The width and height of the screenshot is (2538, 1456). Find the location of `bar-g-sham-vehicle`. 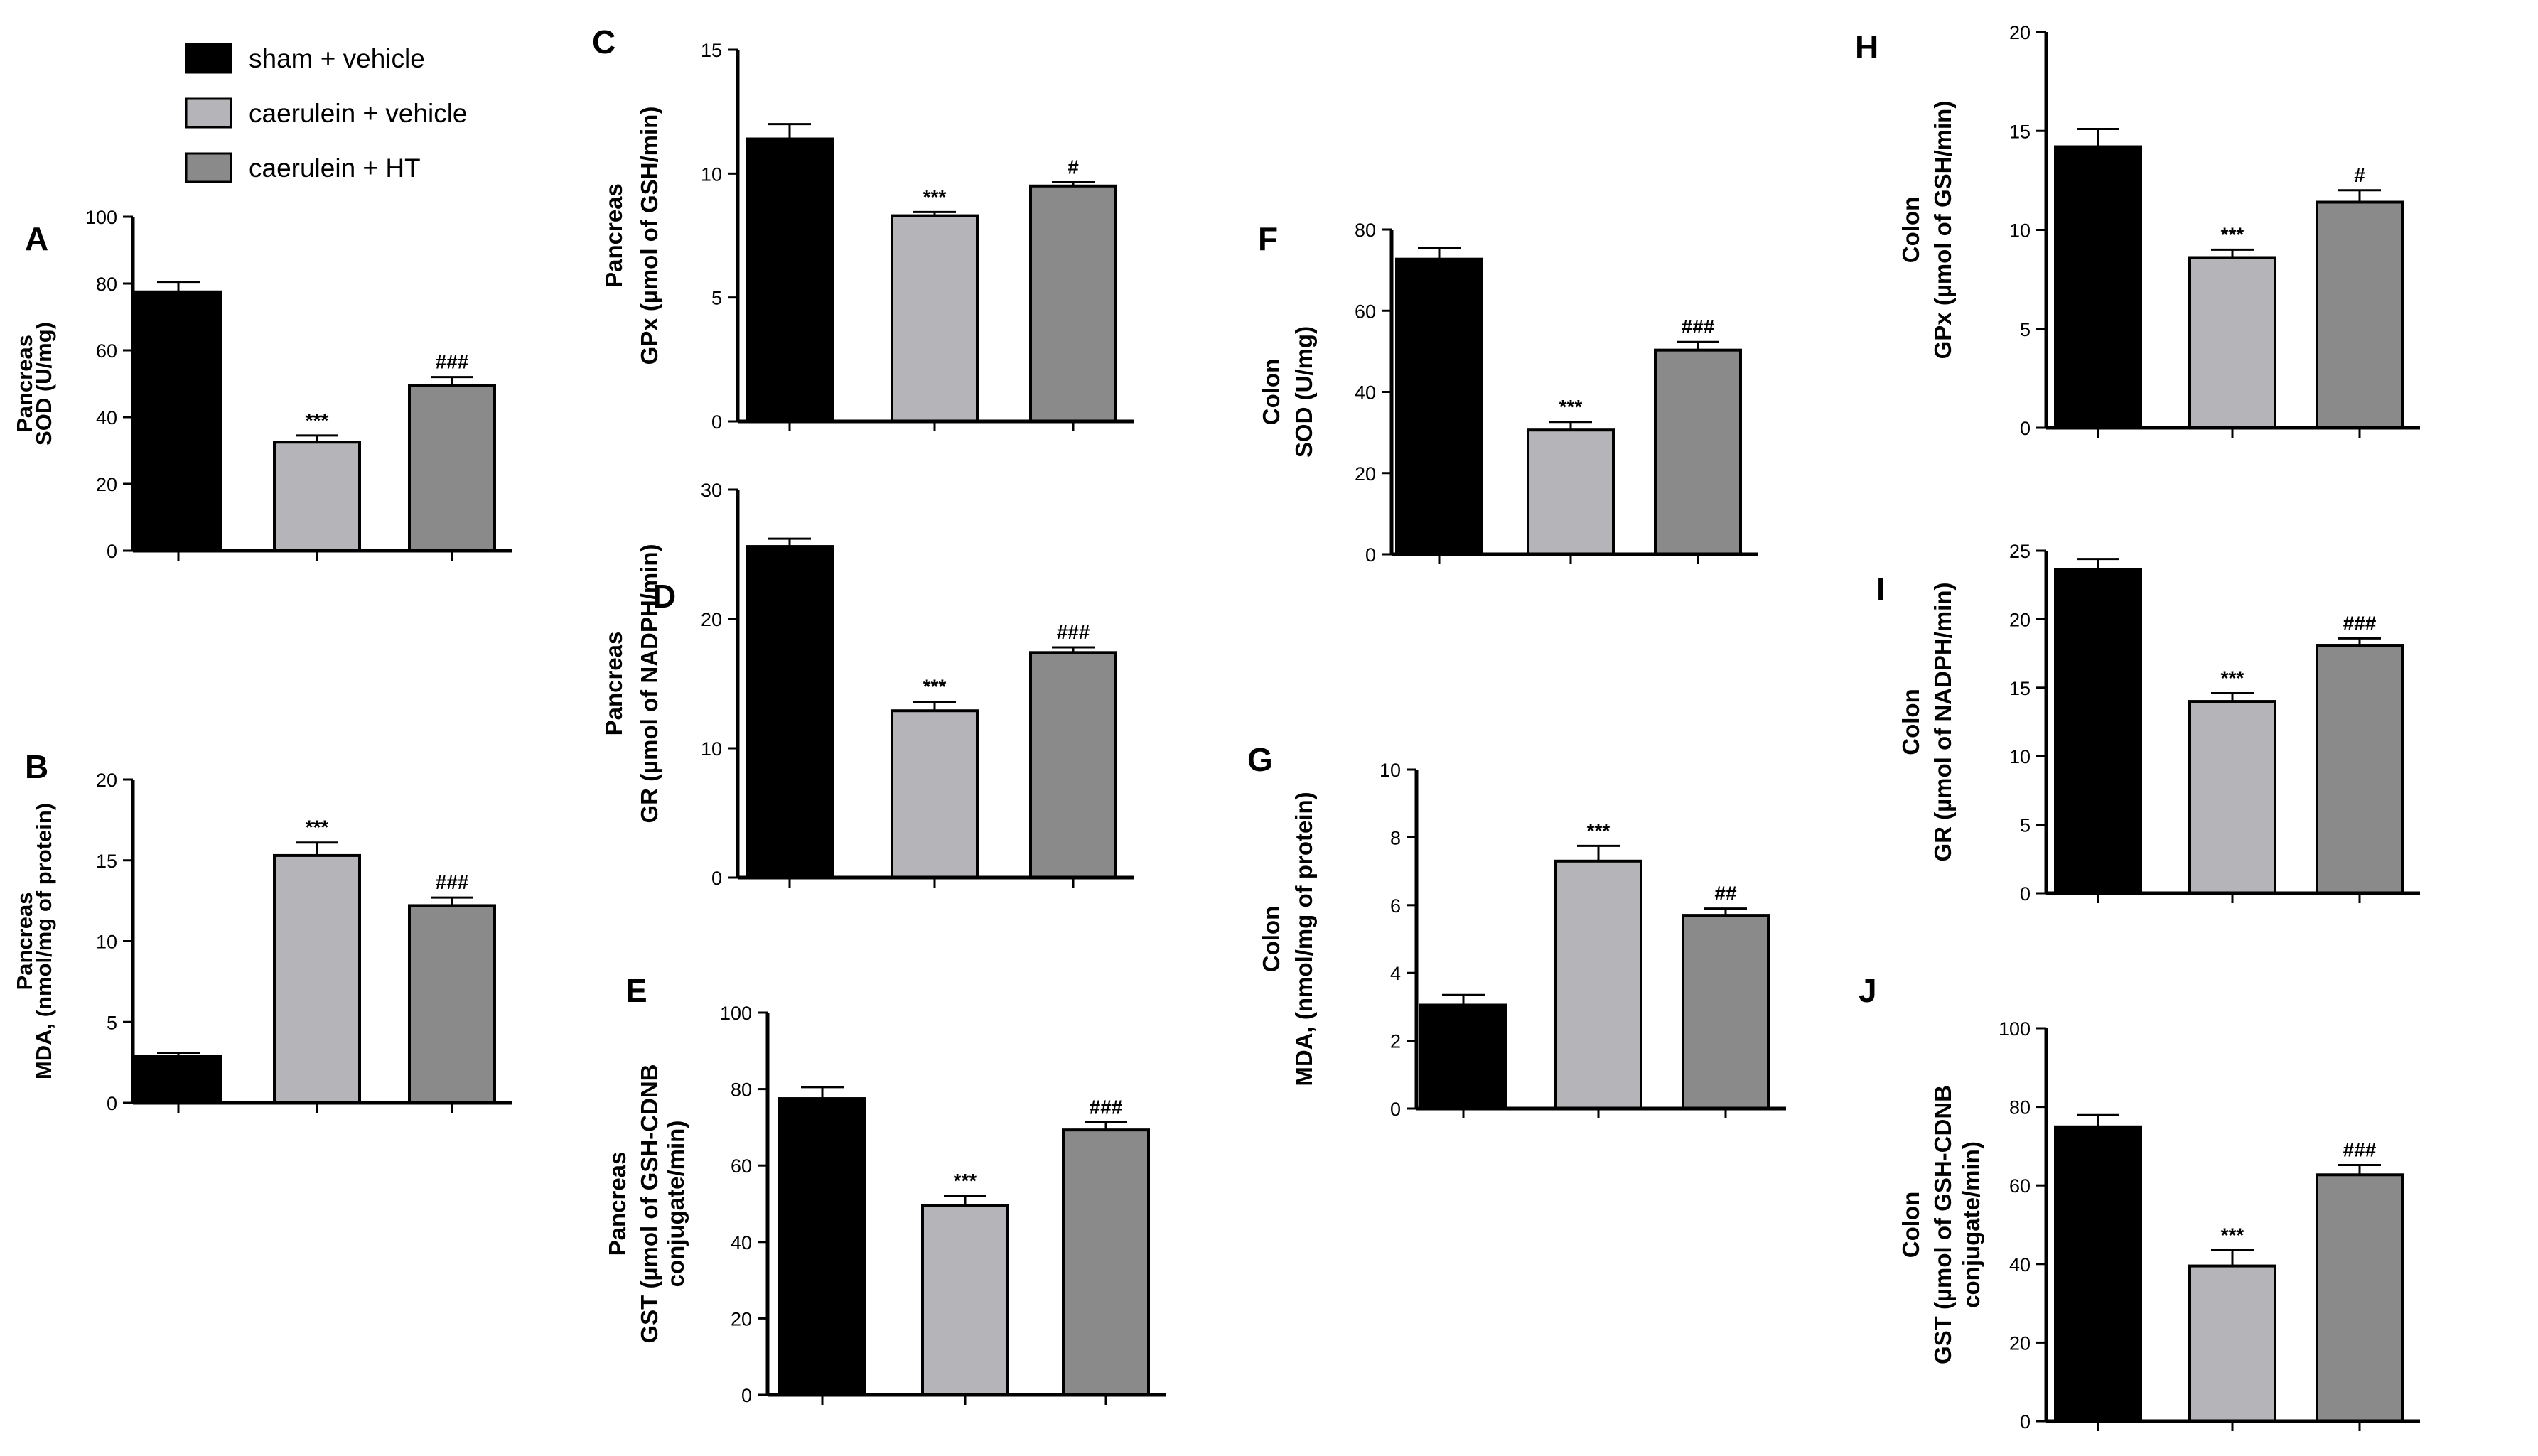

bar-g-sham-vehicle is located at coordinates (1463, 1057).